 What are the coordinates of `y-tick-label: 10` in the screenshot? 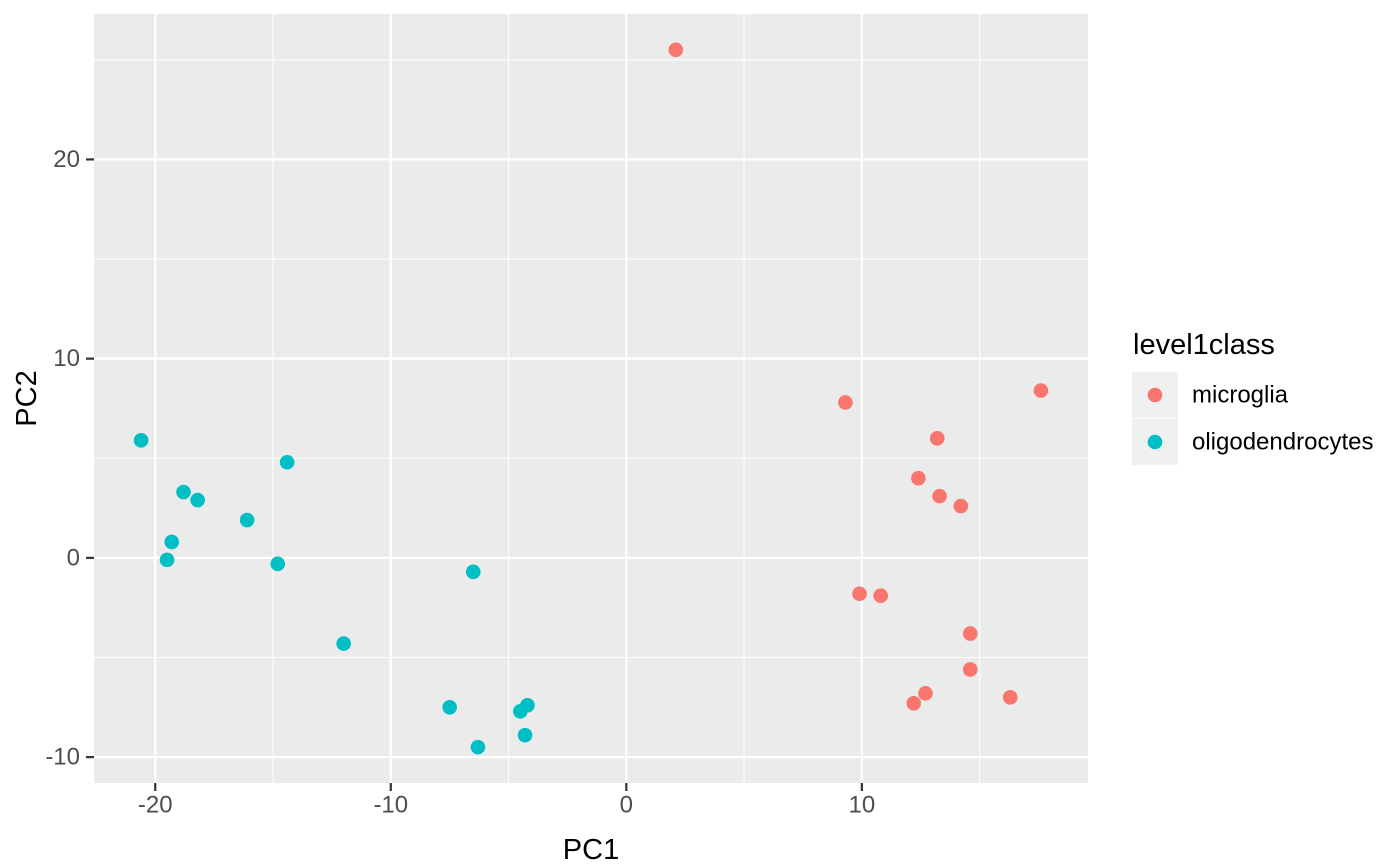 It's located at (66, 358).